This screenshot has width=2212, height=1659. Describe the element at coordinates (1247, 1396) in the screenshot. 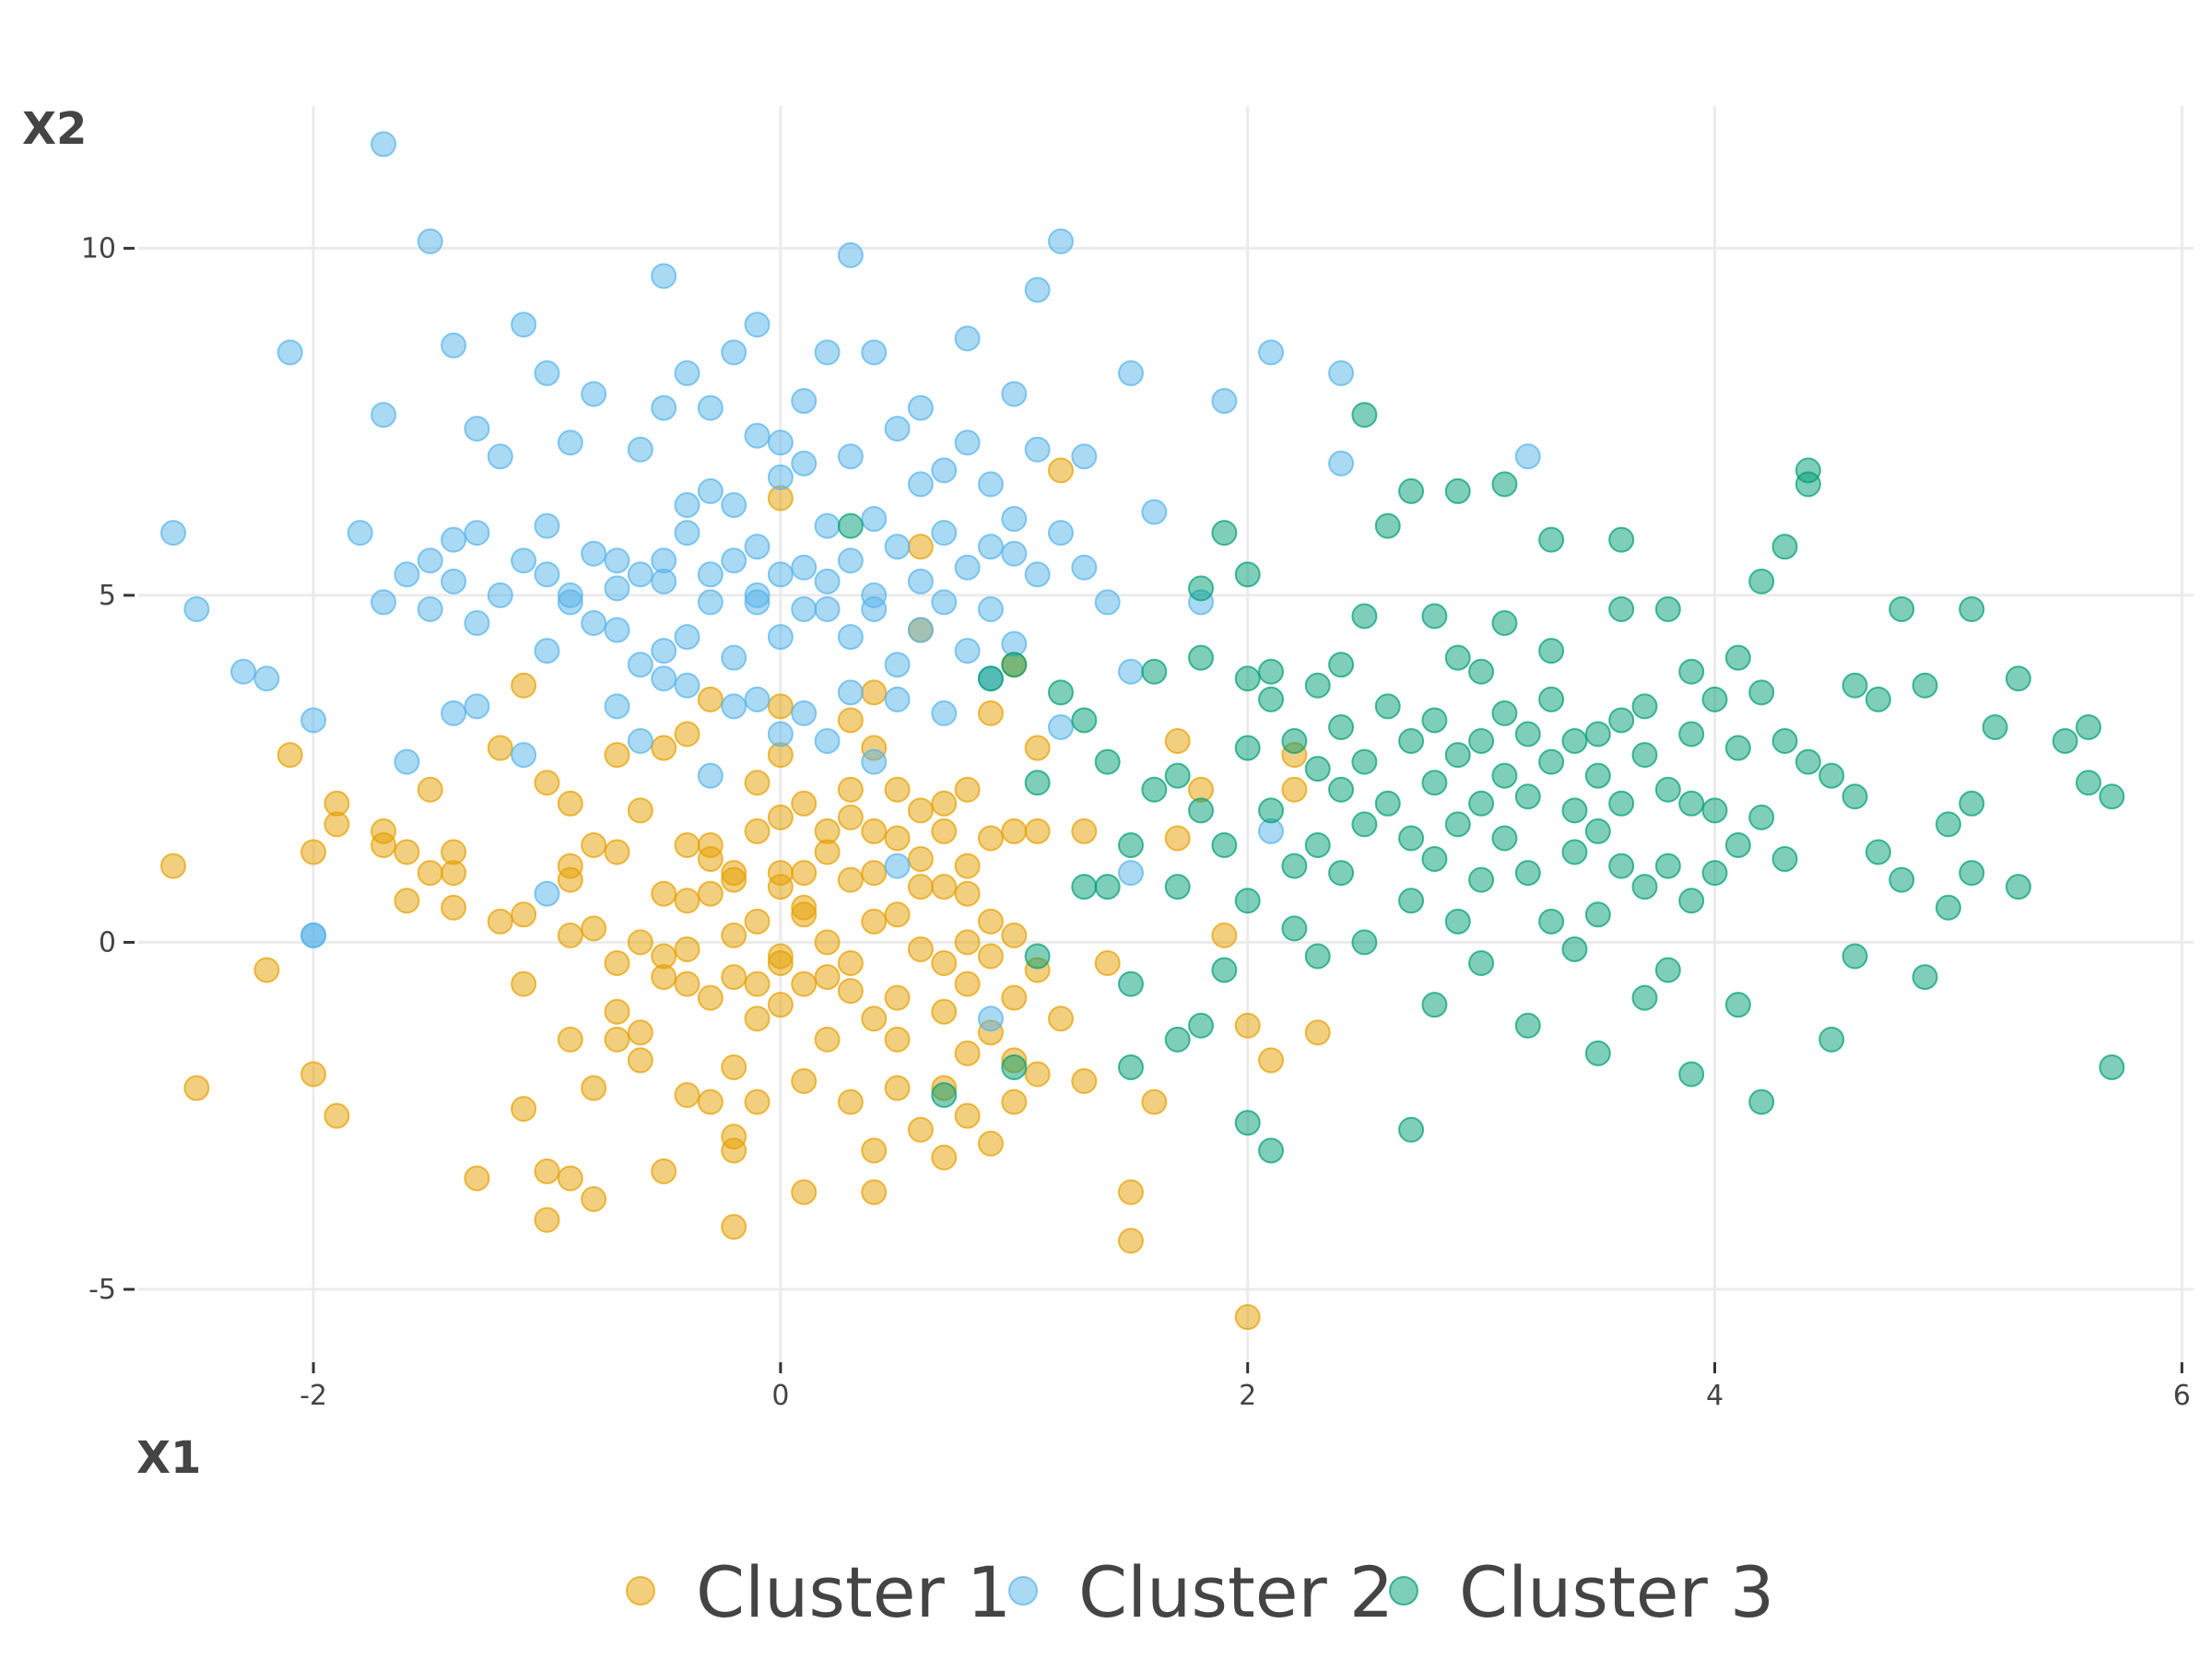

I see `x-tick-label: 2` at that location.